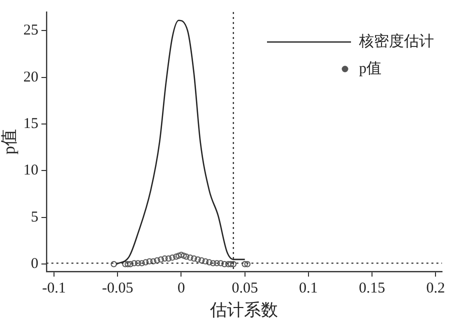  I want to click on x-tick-label: 0.15, so click(372, 288).